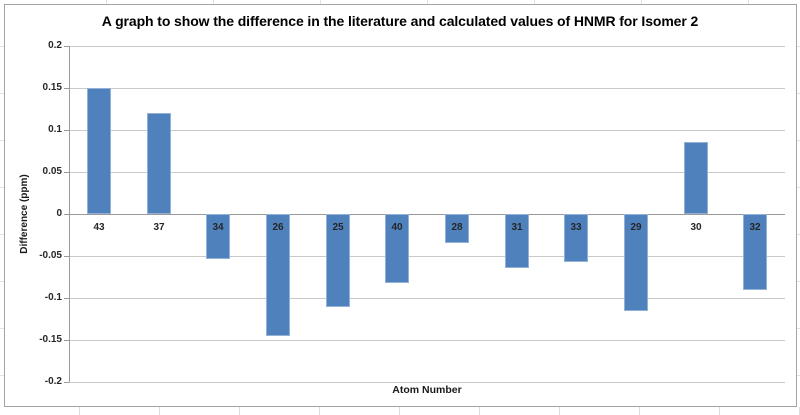 The image size is (800, 415). Describe the element at coordinates (53, 297) in the screenshot. I see `y-axis-tick-label: -0.1` at that location.